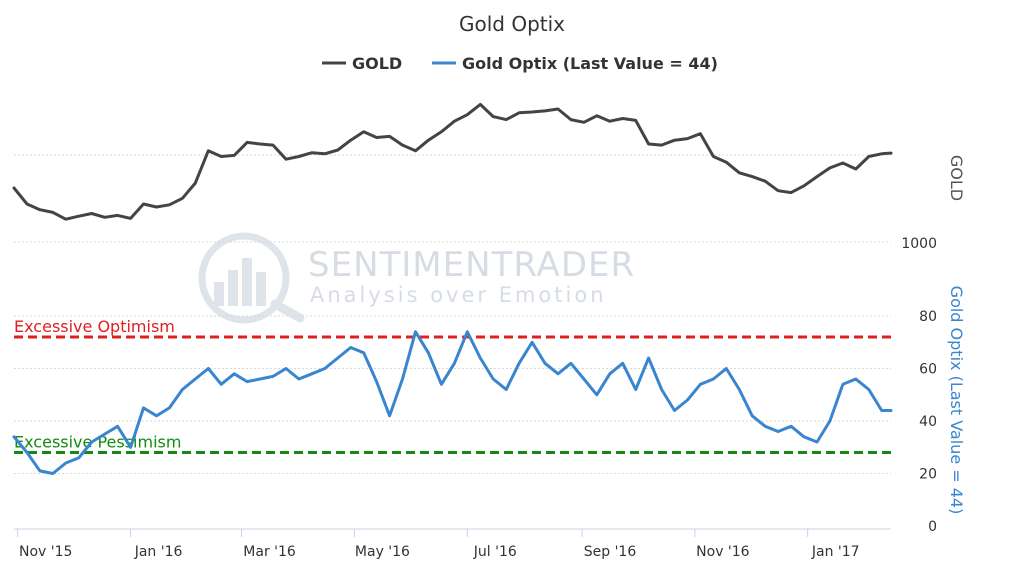  Describe the element at coordinates (471, 265) in the screenshot. I see `watermark-line1: SENTIMENTRADER` at that location.